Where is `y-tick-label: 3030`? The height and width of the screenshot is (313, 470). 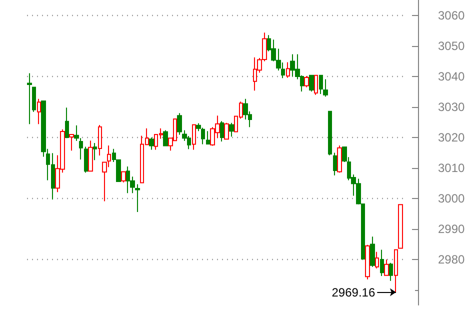 y-tick-label: 3030 is located at coordinates (452, 107).